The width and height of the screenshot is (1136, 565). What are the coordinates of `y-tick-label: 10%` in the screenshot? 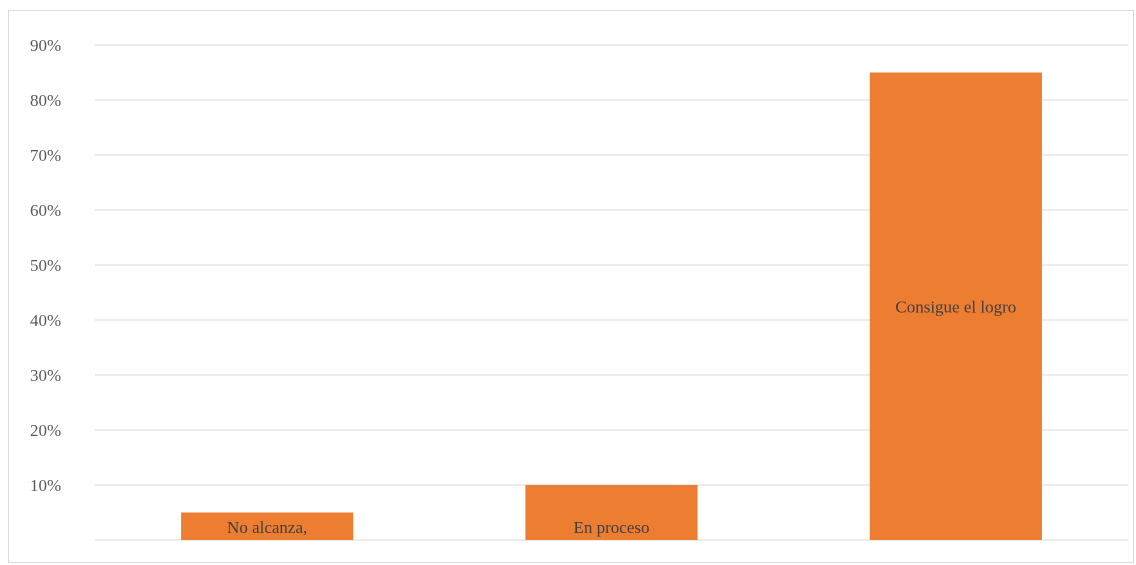 It's located at (45, 485).